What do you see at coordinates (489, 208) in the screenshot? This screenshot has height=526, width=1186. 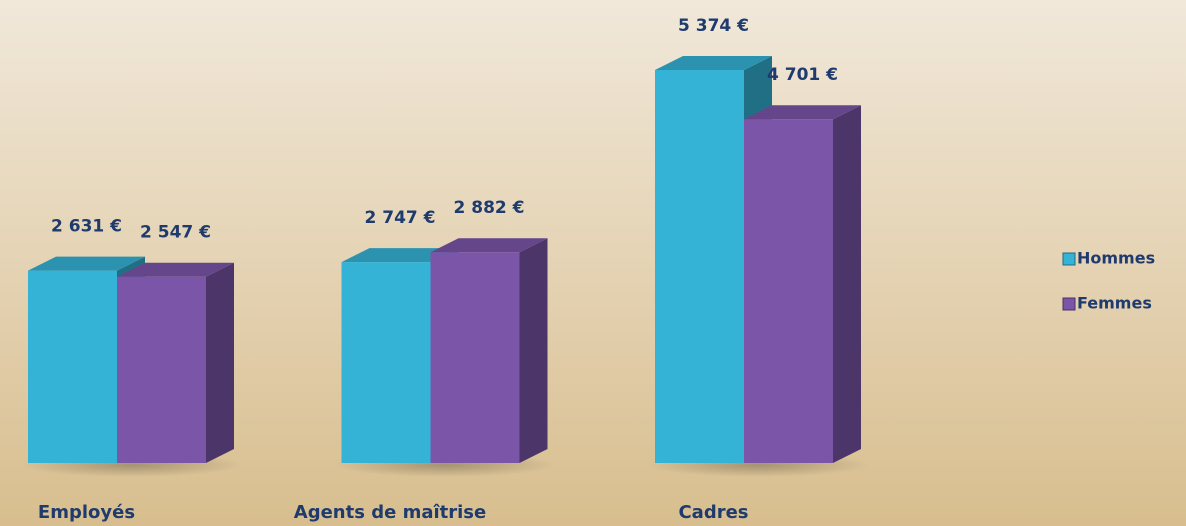 I see `value-label: 2 882 €` at bounding box center [489, 208].